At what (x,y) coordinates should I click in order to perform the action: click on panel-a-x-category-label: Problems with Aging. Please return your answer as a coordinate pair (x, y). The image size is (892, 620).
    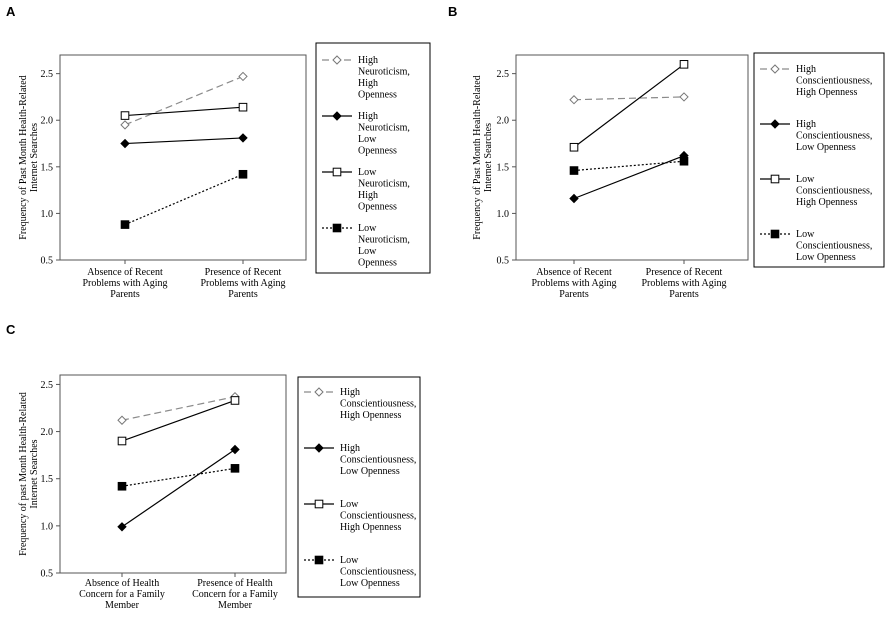
    Looking at the image, I should click on (124, 283).